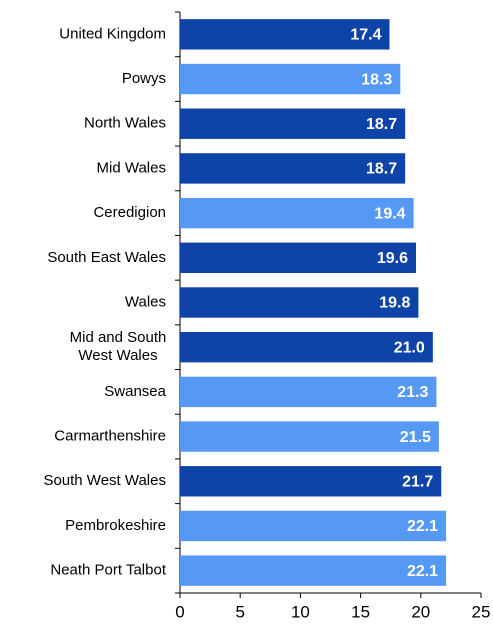 This screenshot has width=493, height=630. What do you see at coordinates (365, 35) in the screenshot?
I see `value-label: 17.4` at bounding box center [365, 35].